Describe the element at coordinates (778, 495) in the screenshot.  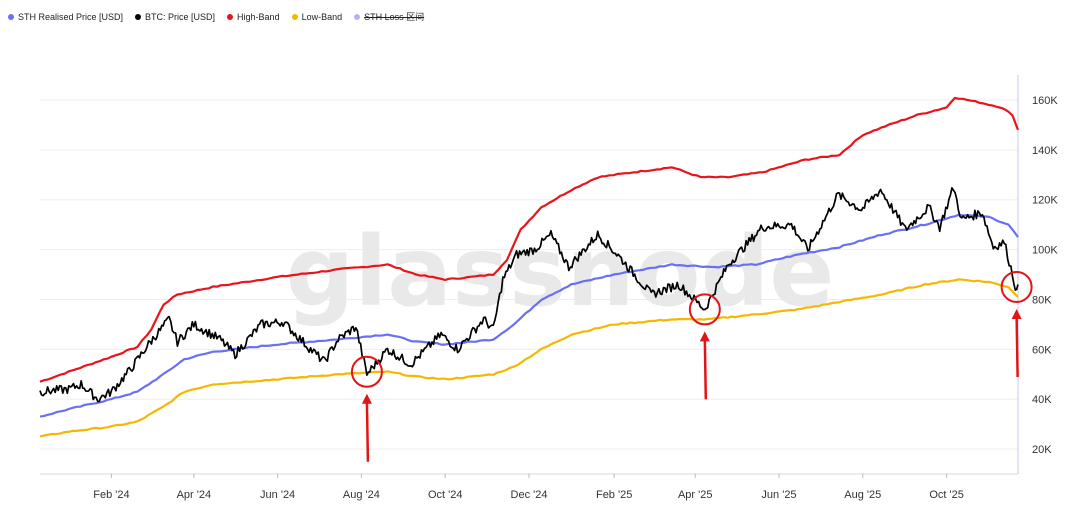
I see `x-tick-label: Jun '25` at that location.